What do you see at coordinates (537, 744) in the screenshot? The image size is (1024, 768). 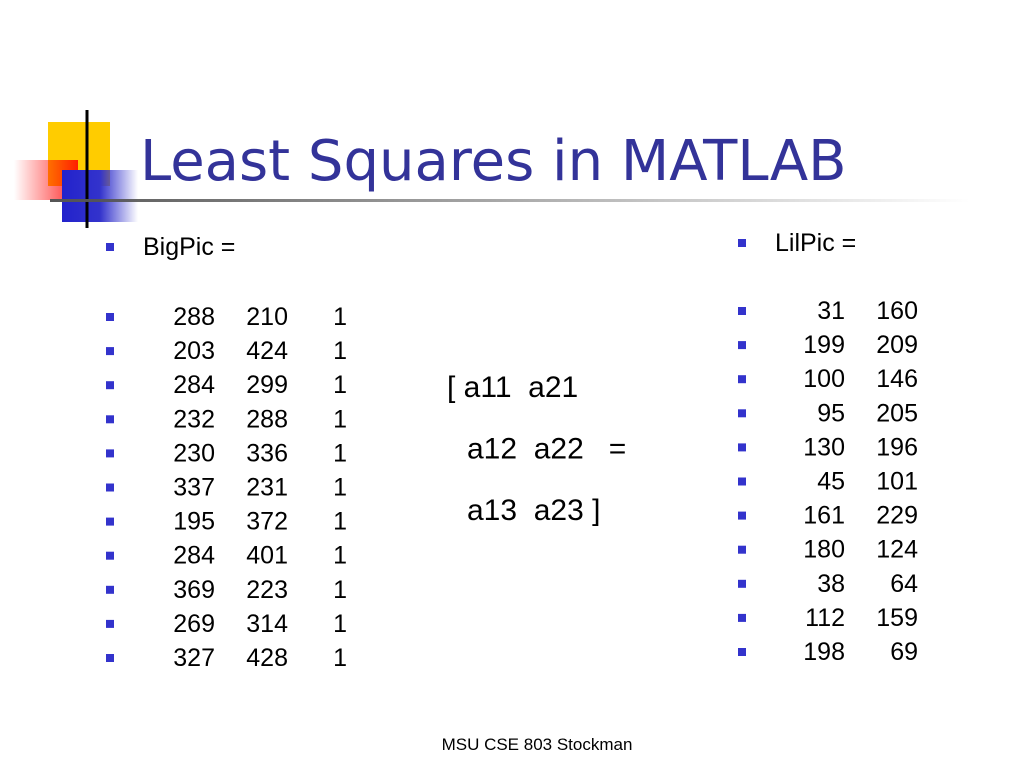 I see `footer: MSU CSE 803 Stockman` at bounding box center [537, 744].